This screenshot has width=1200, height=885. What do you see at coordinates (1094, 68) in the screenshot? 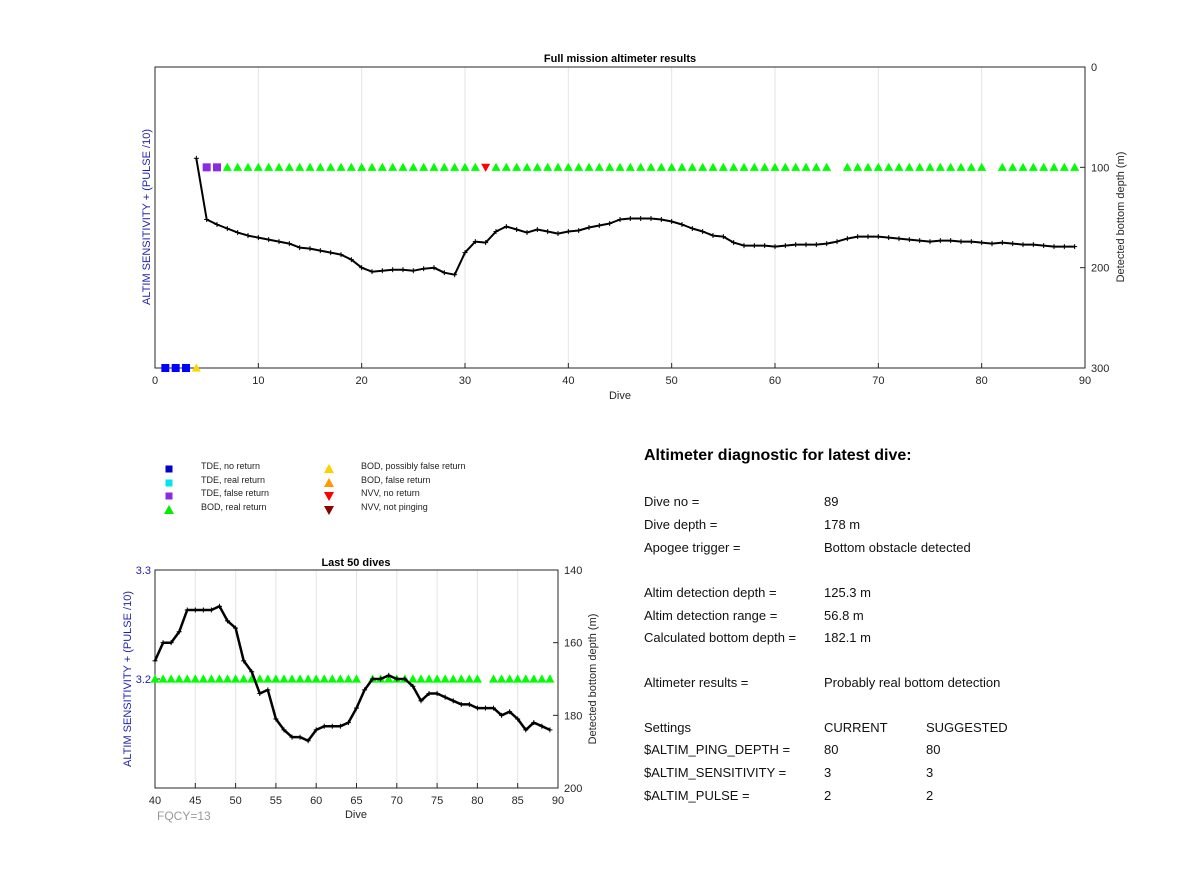
I see `y-right-tick-label: 0` at bounding box center [1094, 68].